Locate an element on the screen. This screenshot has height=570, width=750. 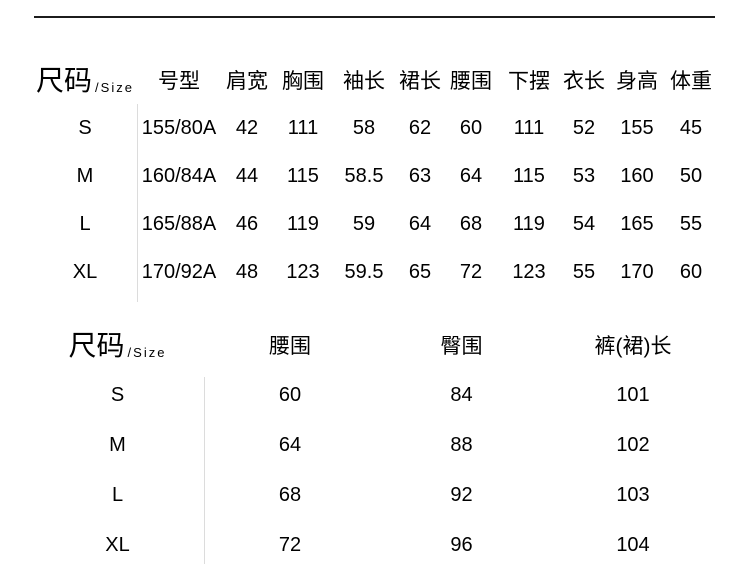
cell-bust: 115 is located at coordinates (303, 176).